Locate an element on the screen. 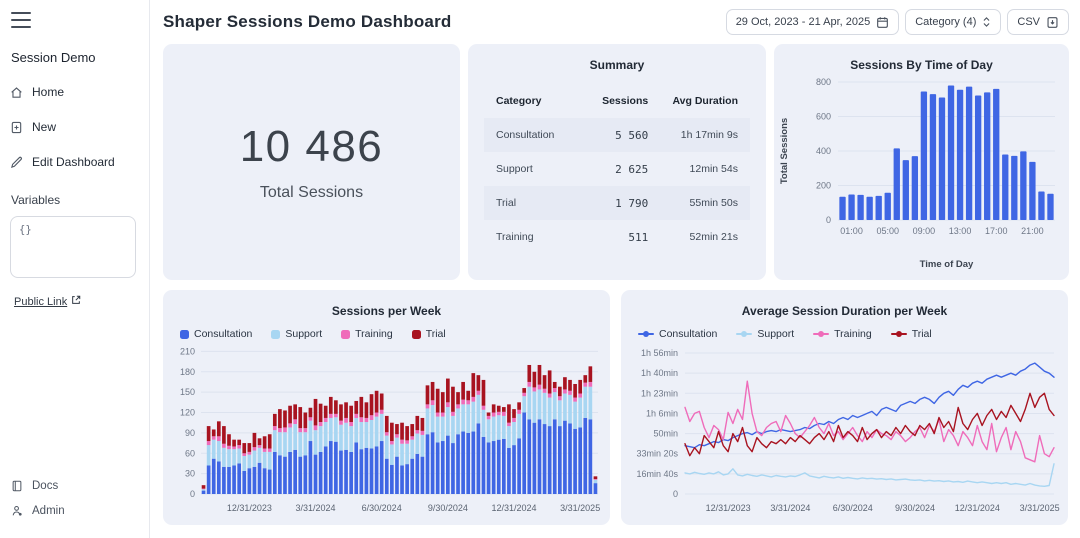 The image size is (1080, 538). tick-label: 9/30/2024 is located at coordinates (915, 508).